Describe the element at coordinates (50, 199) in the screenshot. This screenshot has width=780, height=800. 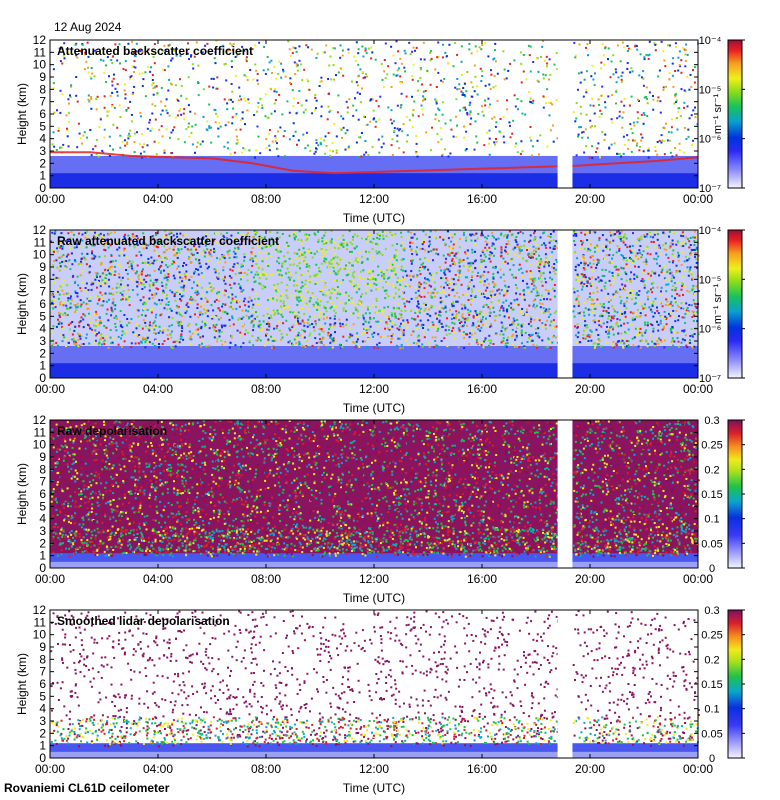
I see `x-tick-label: 00:00` at that location.